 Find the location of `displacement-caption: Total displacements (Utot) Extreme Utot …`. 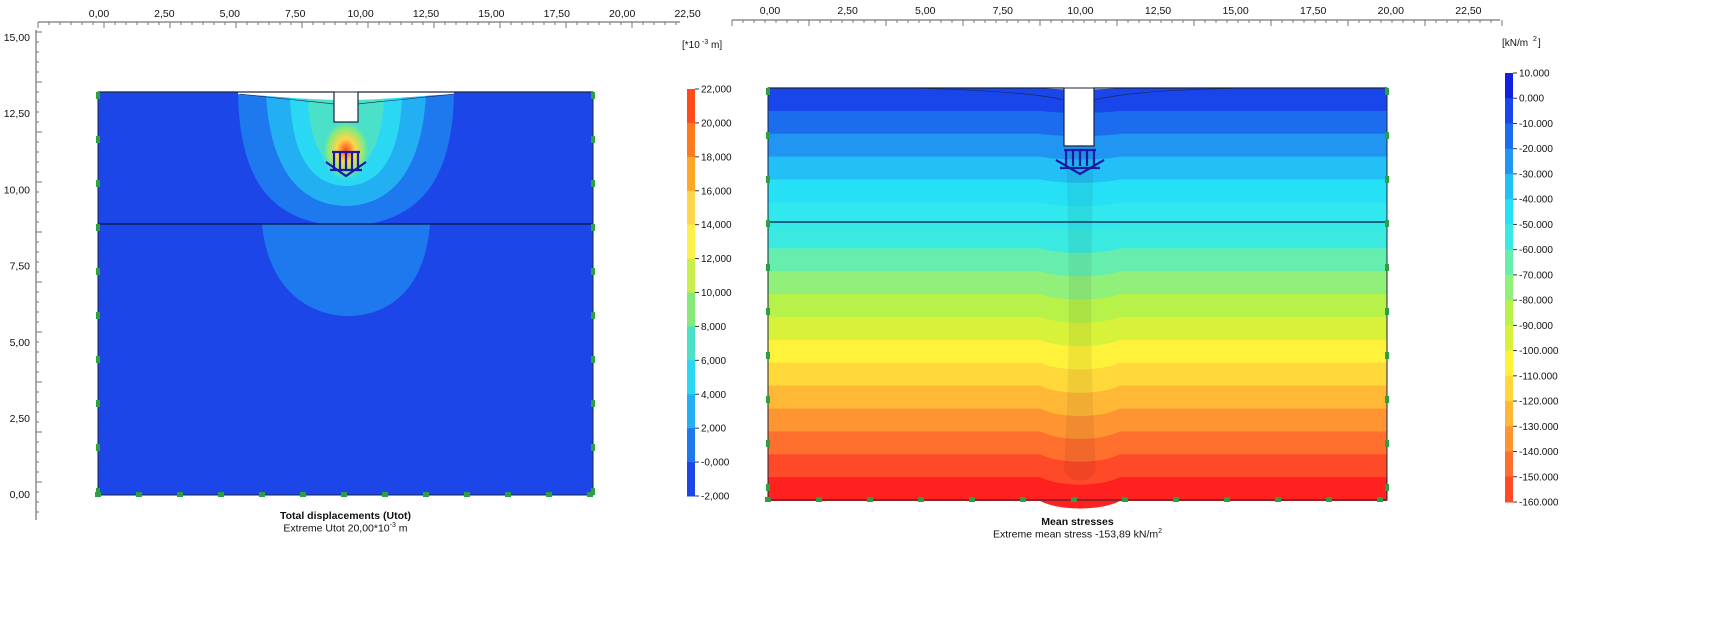

displacement-caption: Total displacements (Utot) Extreme Utot … is located at coordinates (345, 522).